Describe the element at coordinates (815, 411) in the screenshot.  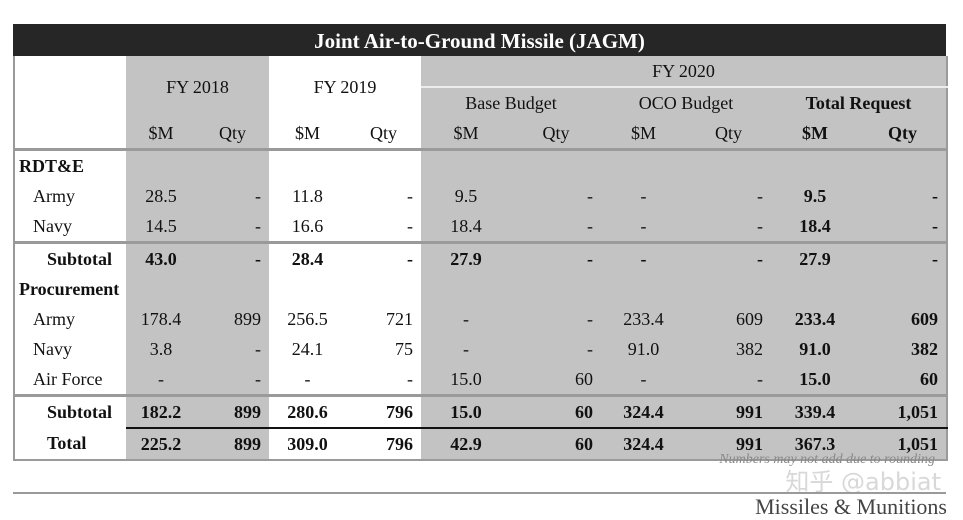
I see `cell-dollars: 339.4` at that location.